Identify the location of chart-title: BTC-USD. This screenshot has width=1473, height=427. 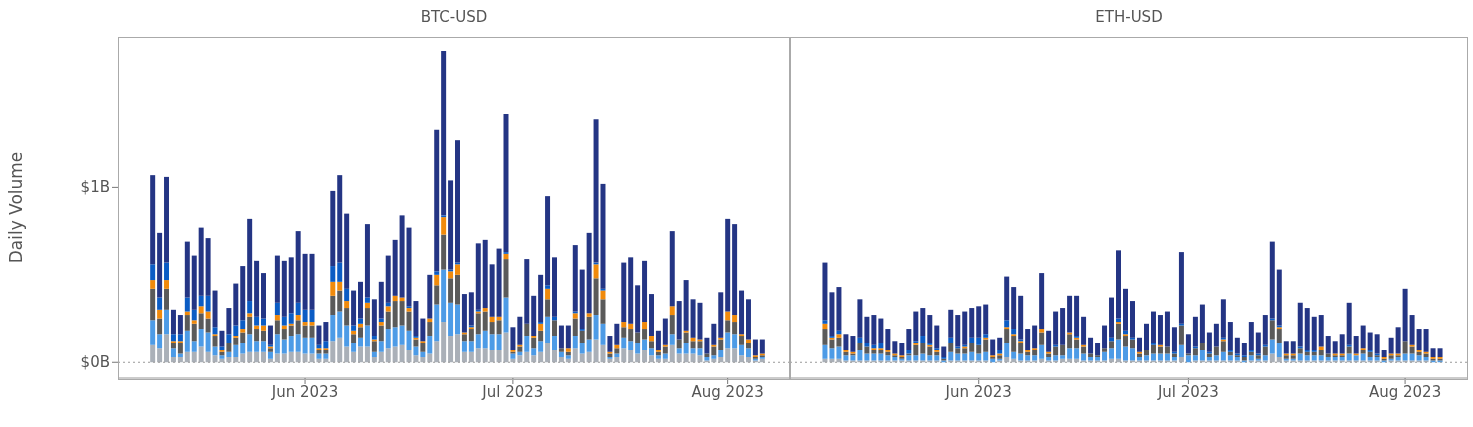
(454, 18).